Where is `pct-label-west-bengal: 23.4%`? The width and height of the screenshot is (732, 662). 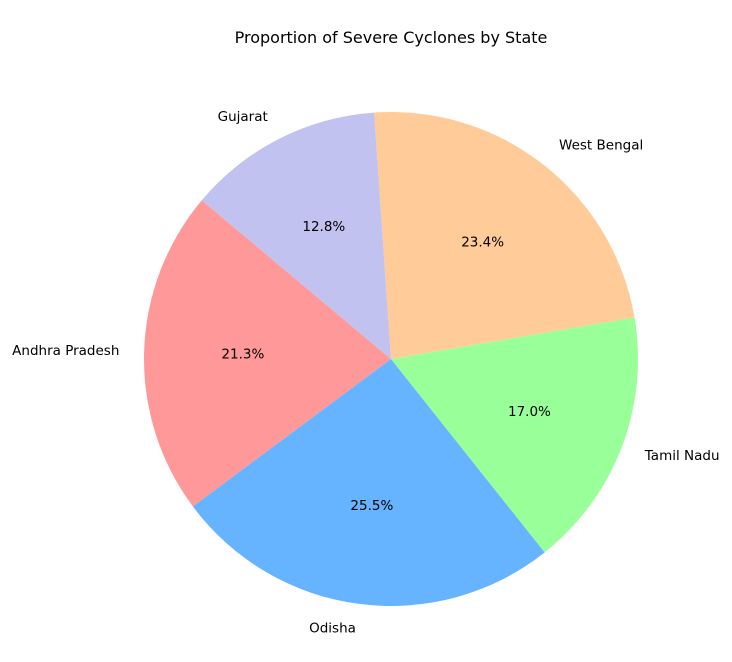
pct-label-west-bengal: 23.4% is located at coordinates (482, 243).